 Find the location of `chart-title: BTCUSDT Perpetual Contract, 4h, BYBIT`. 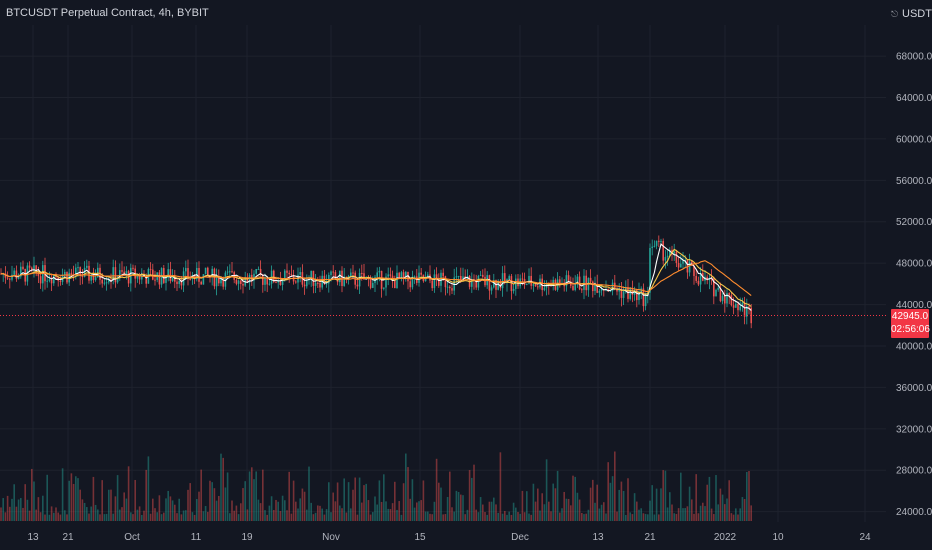

chart-title: BTCUSDT Perpetual Contract, 4h, BYBIT is located at coordinates (107, 13).